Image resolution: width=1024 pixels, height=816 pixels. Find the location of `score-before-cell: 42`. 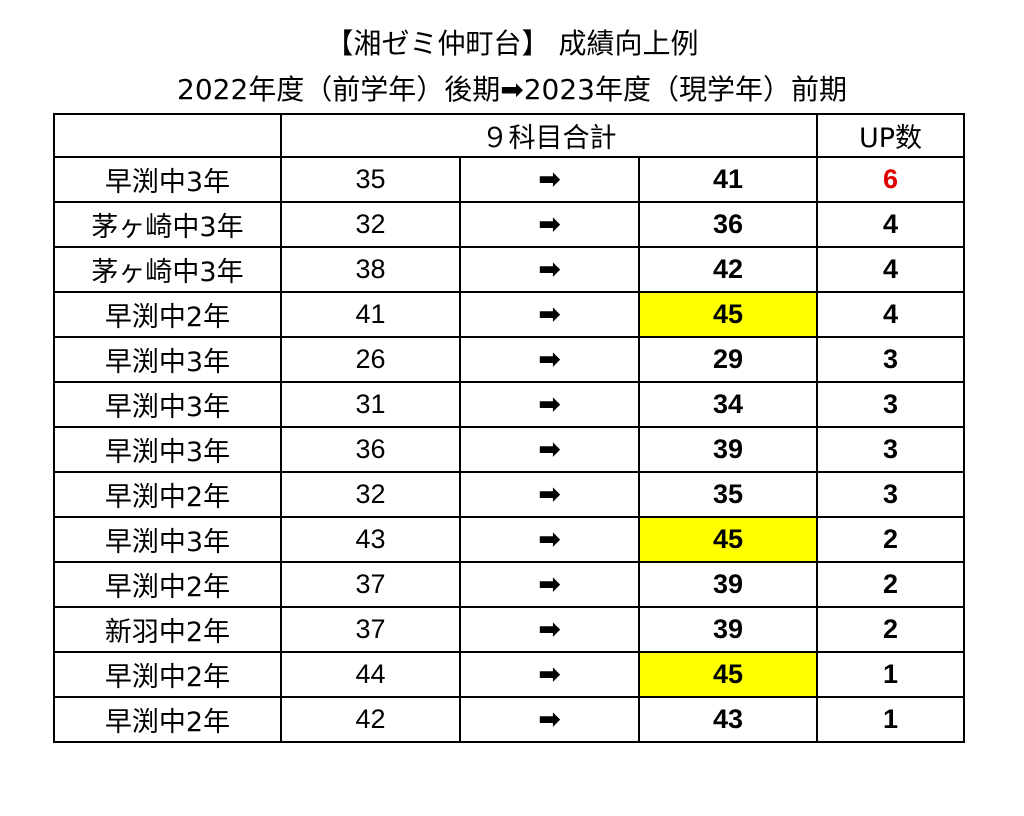

score-before-cell: 42 is located at coordinates (370, 719).